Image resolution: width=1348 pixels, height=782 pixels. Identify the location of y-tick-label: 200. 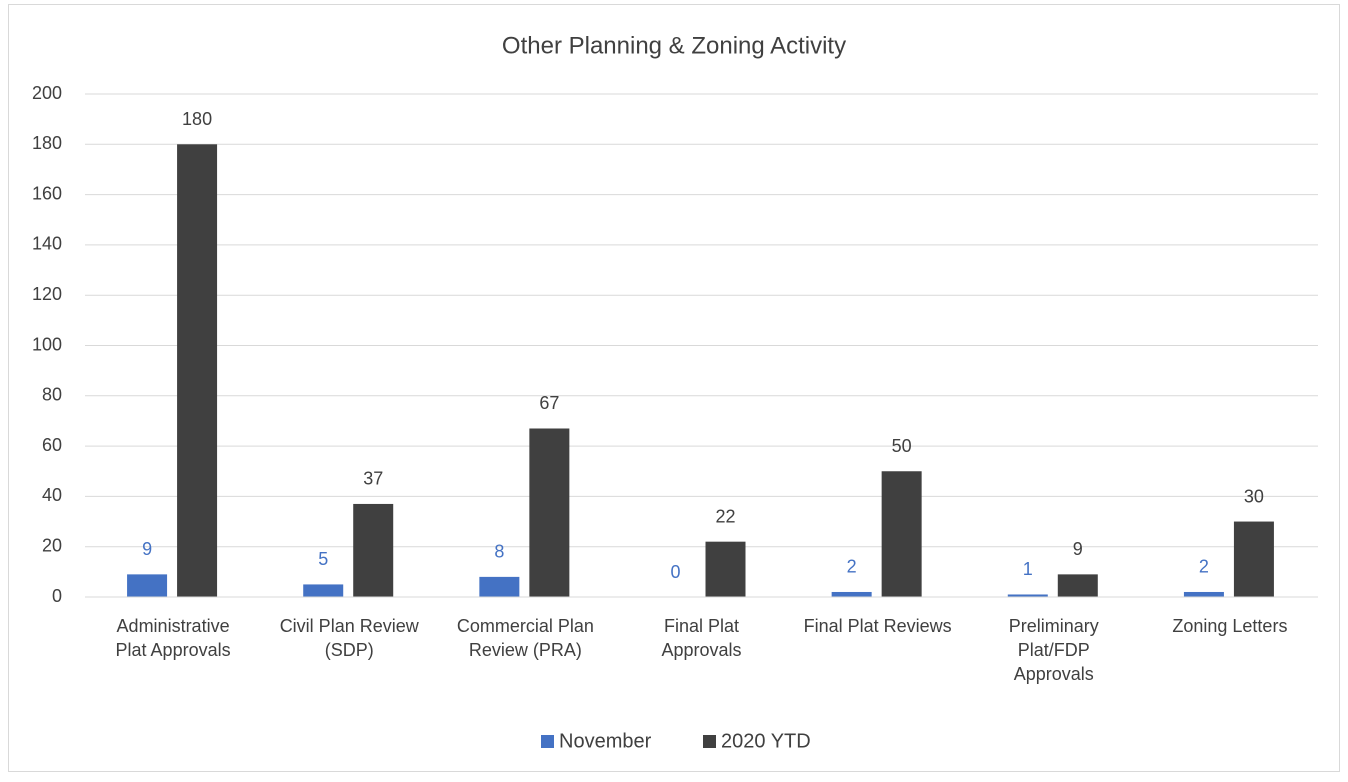
(47, 93).